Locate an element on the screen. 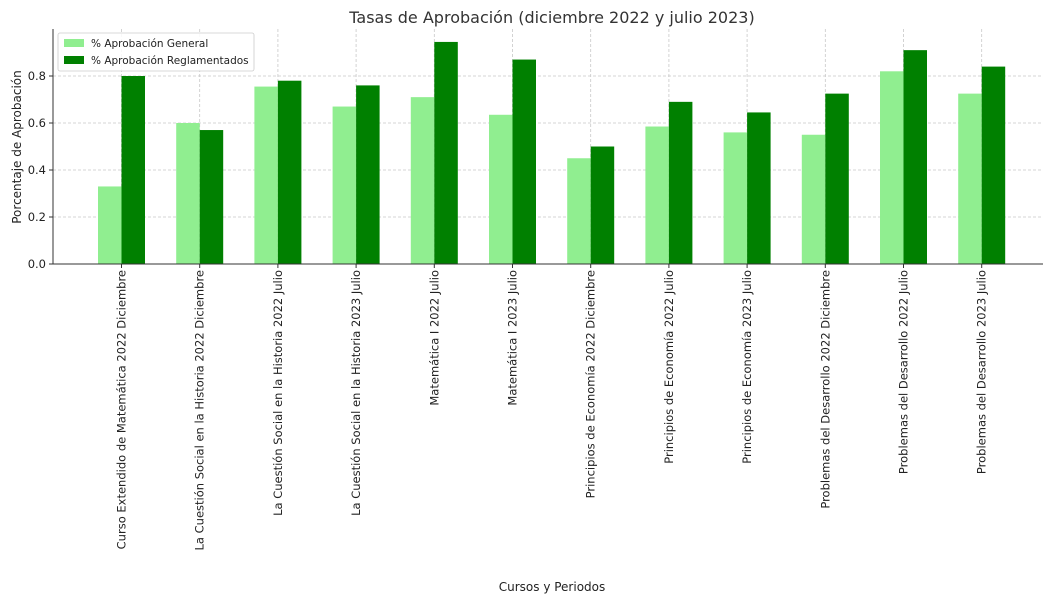 Image resolution: width=1044 pixels, height=596 pixels. x-tick-label: Matemática I 2022 Julio is located at coordinates (434, 338).